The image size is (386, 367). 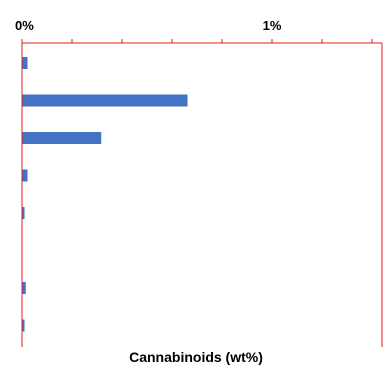 What do you see at coordinates (194, 30) in the screenshot?
I see `x-axis-ticks: 0% 1%` at bounding box center [194, 30].